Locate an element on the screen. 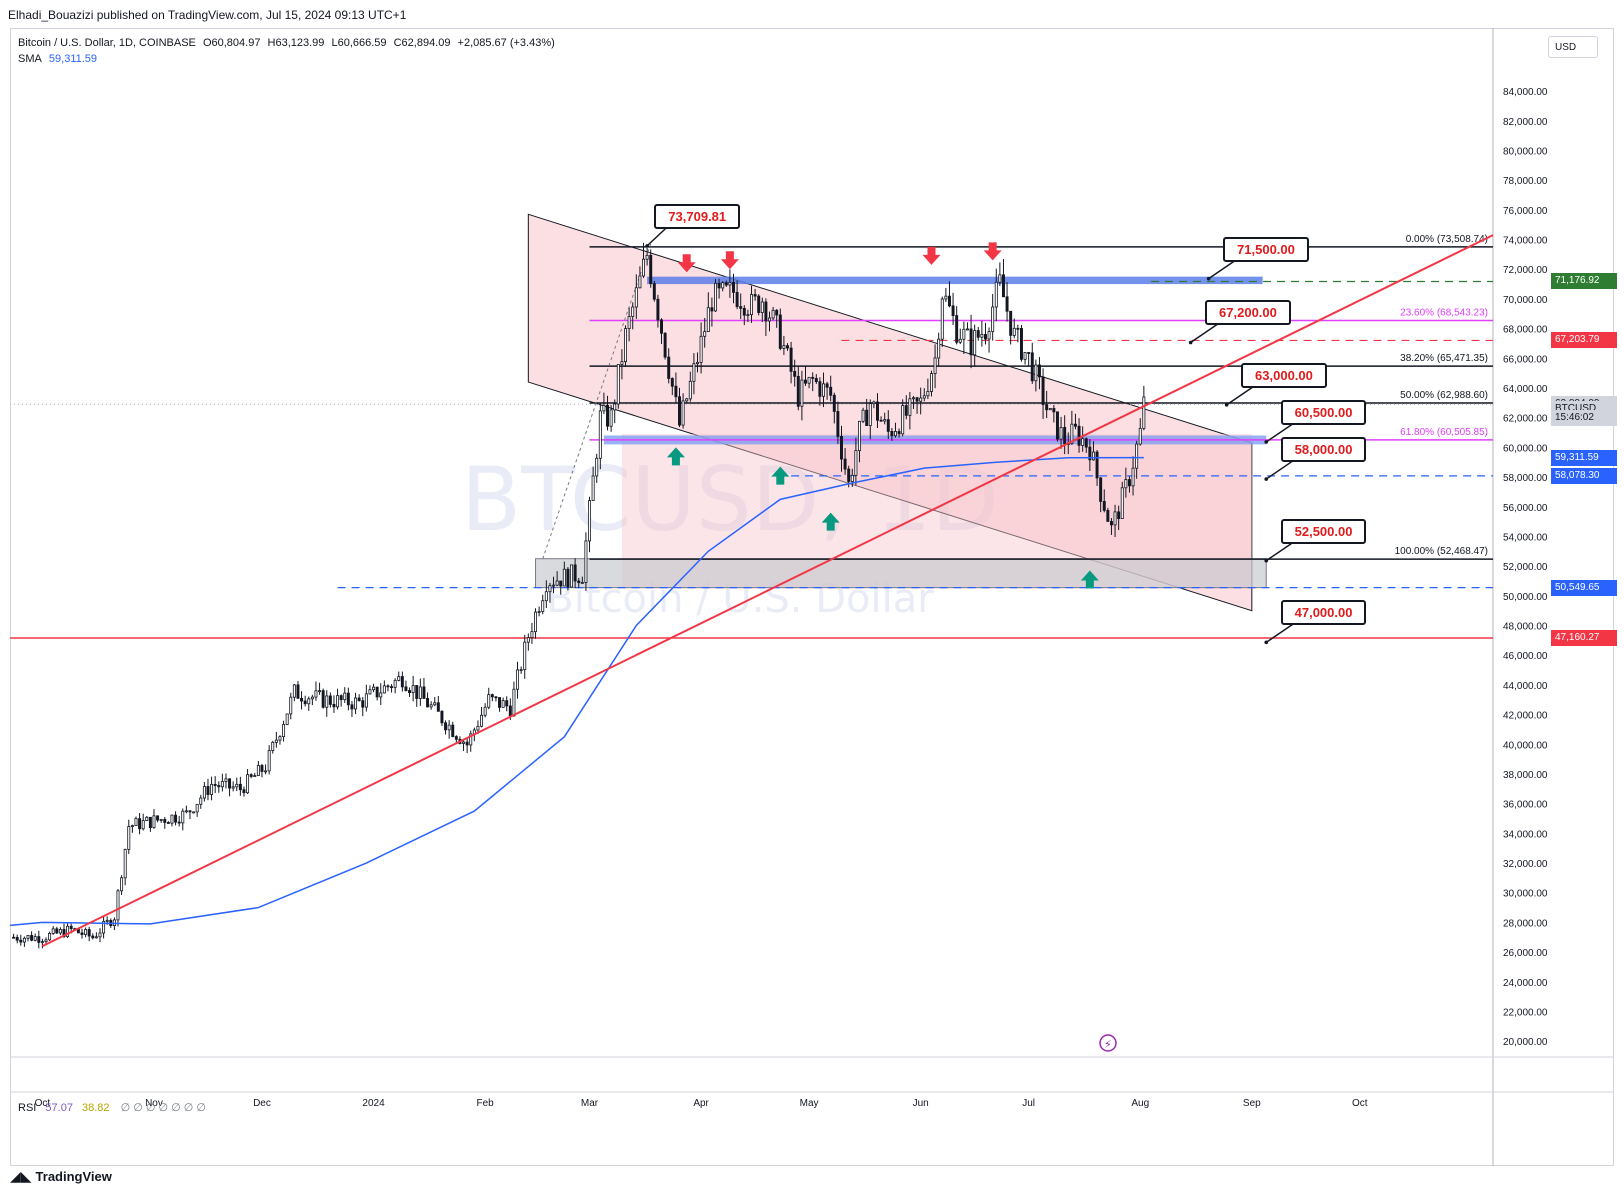  price-callout: 47,000.00 is located at coordinates (1323, 613).